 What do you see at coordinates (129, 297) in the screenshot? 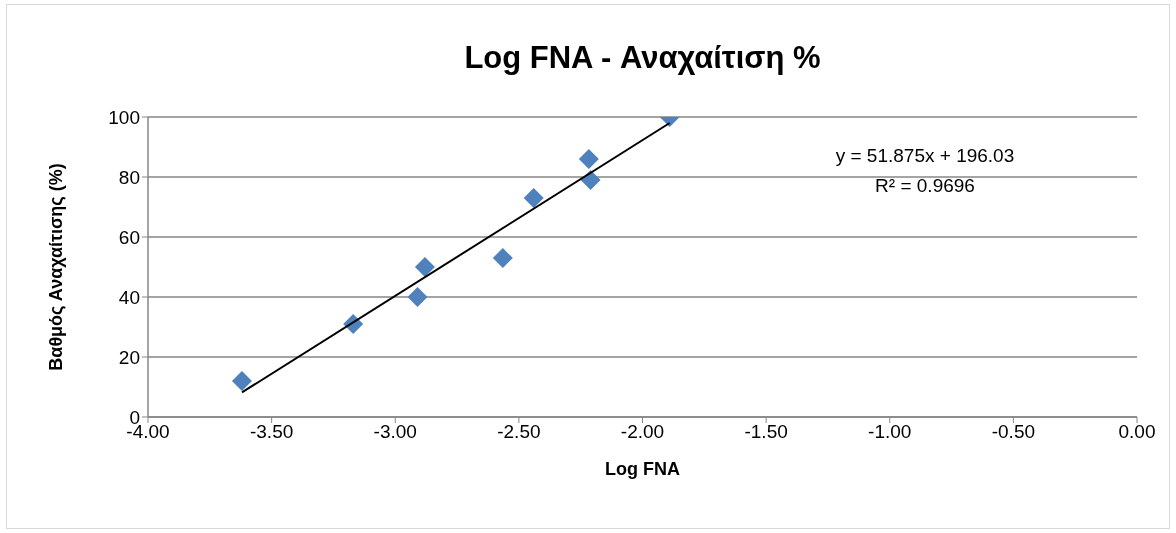
I see `y-tick-label: 40` at bounding box center [129, 297].